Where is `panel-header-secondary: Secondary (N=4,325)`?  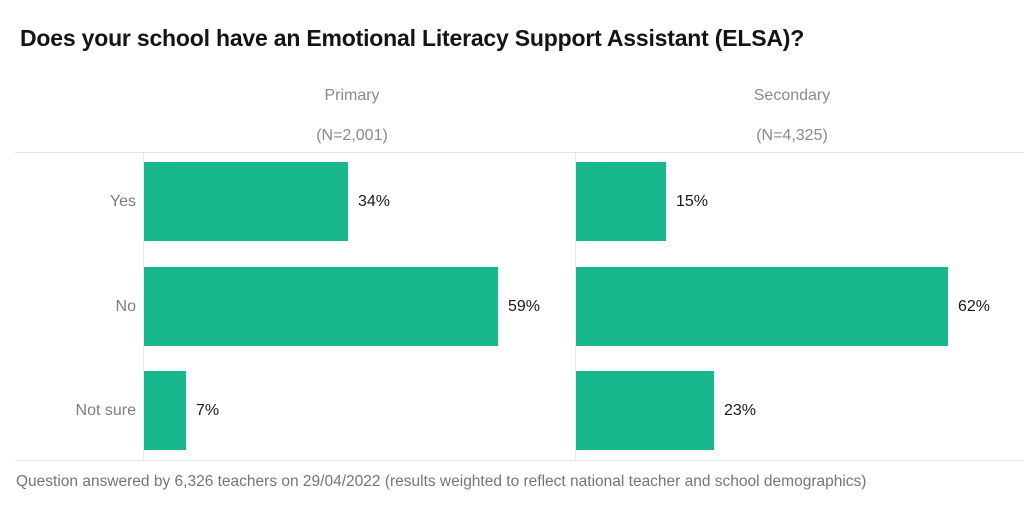 panel-header-secondary: Secondary (N=4,325) is located at coordinates (792, 116).